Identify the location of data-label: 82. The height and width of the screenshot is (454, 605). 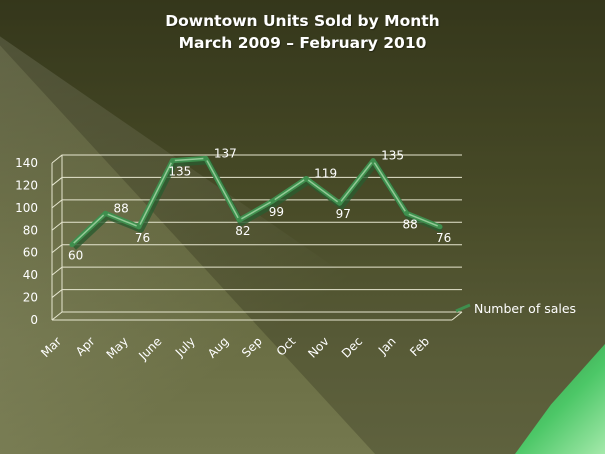
(242, 231).